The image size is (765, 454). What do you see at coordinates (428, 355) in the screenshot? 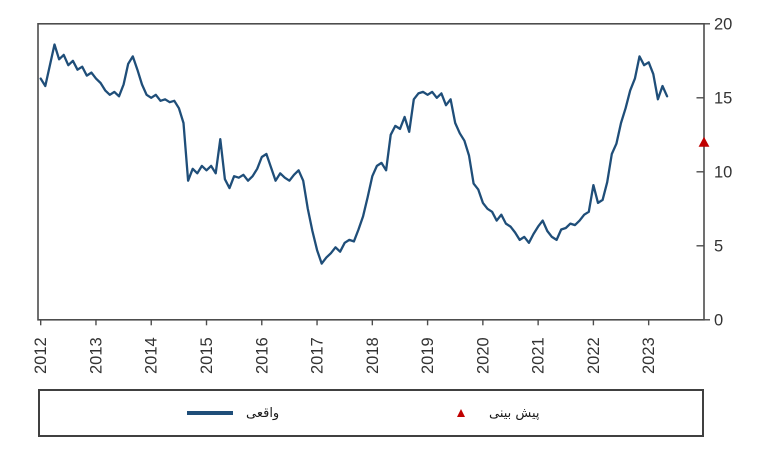
I see `x-axis-label: 2019` at bounding box center [428, 355].